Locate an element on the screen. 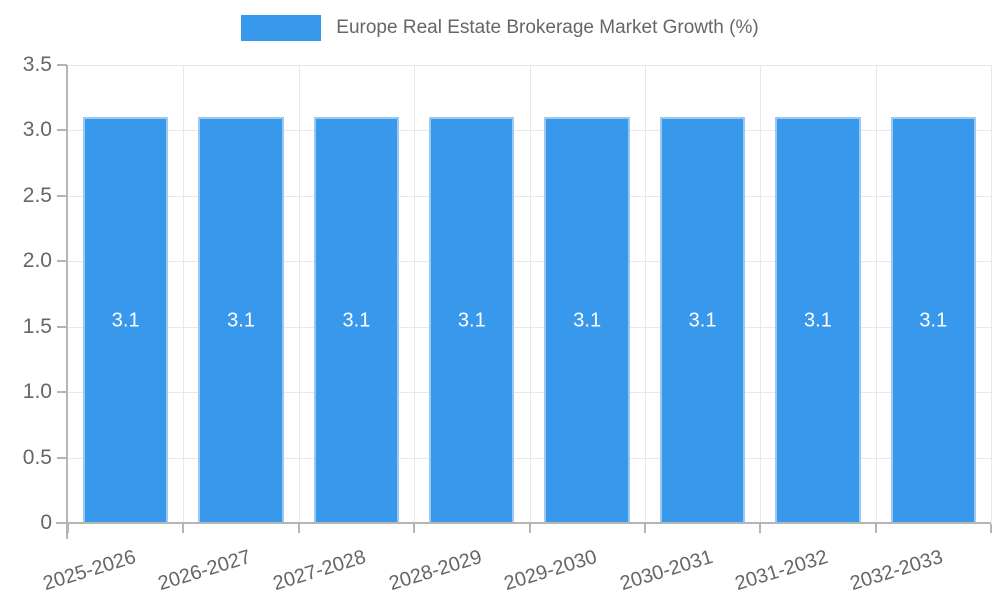 Image resolution: width=1000 pixels, height=600 pixels. y-tick-label: 0 is located at coordinates (46, 522).